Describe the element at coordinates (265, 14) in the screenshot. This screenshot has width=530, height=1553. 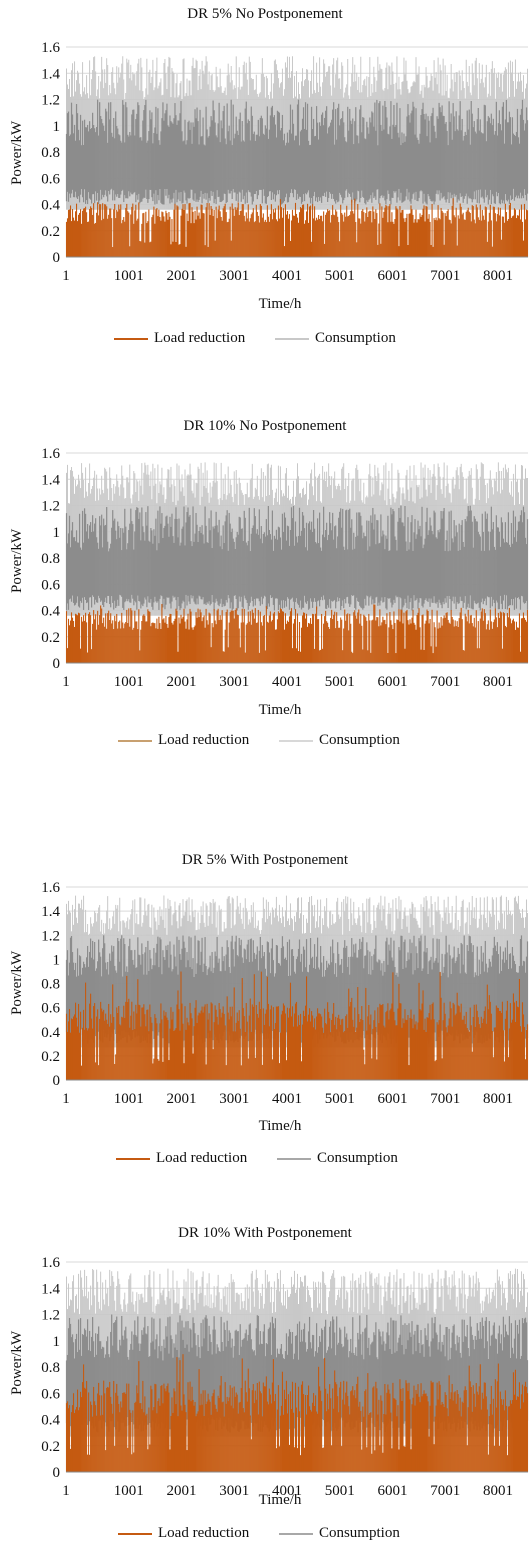
I see `chart-title: DR 5% No Postponement` at that location.